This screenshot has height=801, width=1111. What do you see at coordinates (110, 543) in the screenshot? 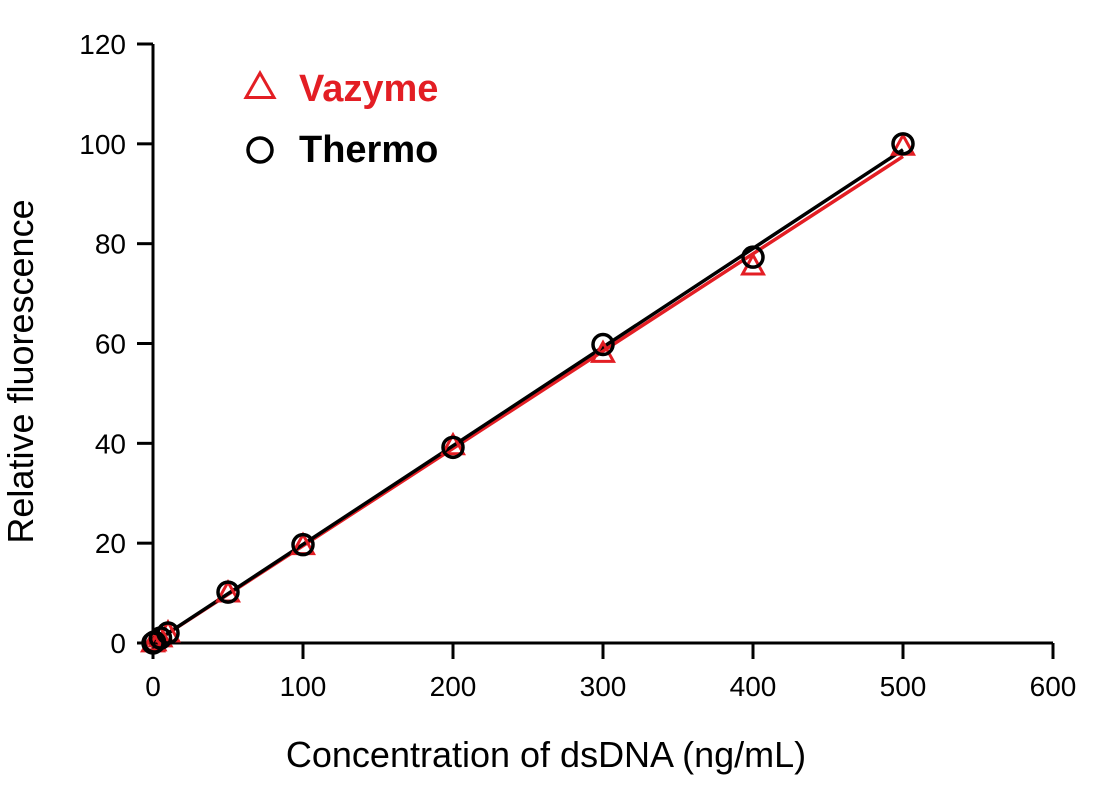
I see `y-tick-label: 20` at bounding box center [110, 543].